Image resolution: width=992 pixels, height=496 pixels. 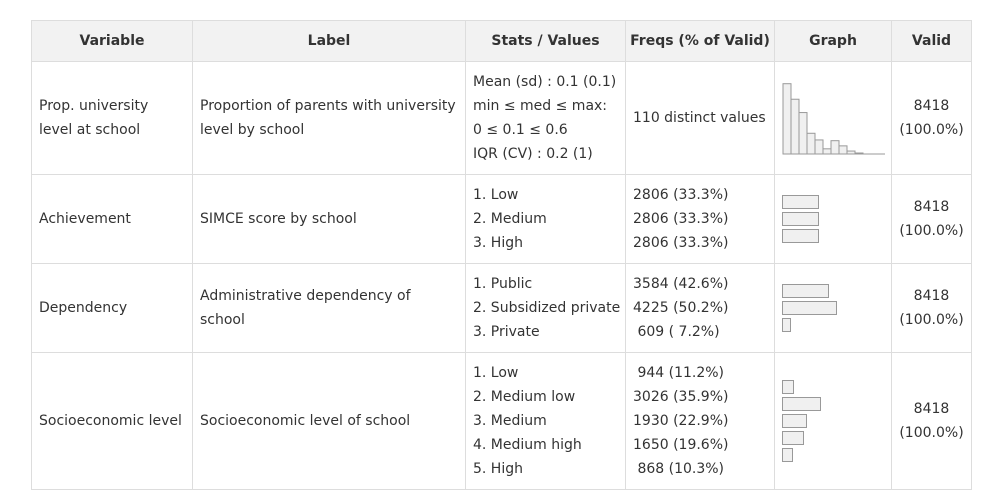 I want to click on stats-line: min ≤ med ≤ max:, so click(x=540, y=106).